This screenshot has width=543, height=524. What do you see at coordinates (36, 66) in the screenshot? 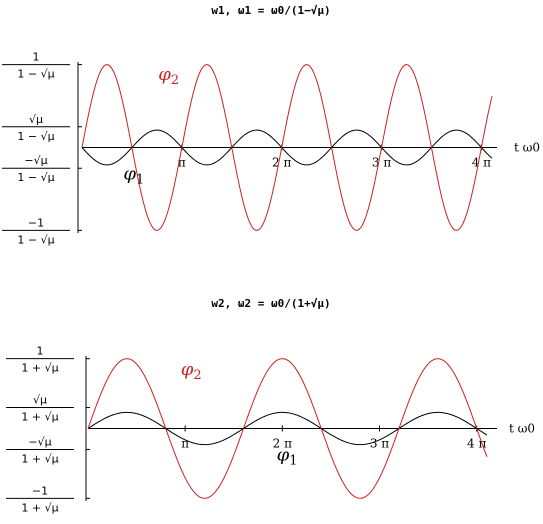
I see `y-tick-label: 1 1 − √μ` at bounding box center [36, 66].